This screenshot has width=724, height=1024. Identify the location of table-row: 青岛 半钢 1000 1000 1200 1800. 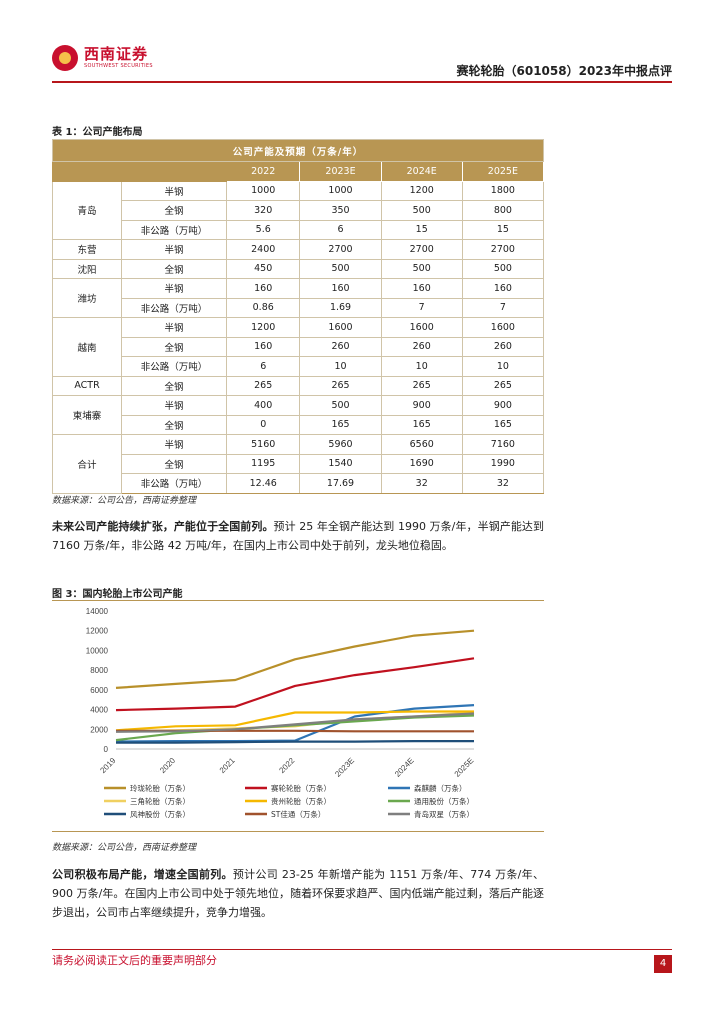
(298, 210).